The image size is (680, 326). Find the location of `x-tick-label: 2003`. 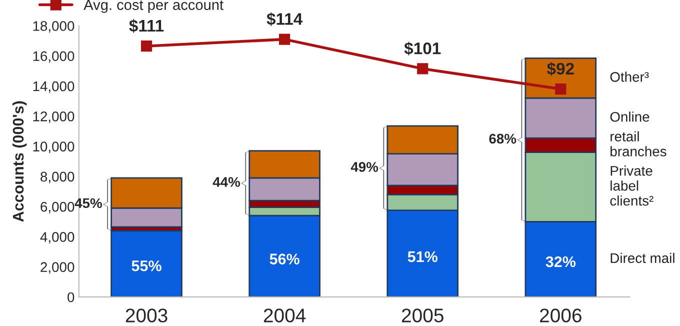

x-tick-label: 2003 is located at coordinates (147, 315).